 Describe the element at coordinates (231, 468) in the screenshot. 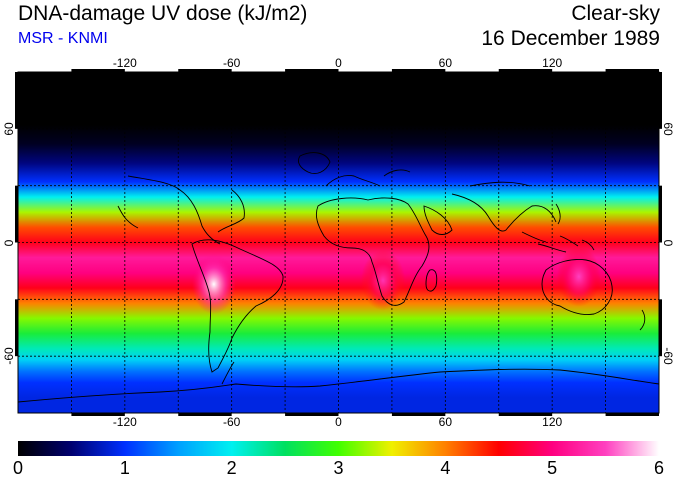

I see `colorbar-tick-label: 2` at that location.